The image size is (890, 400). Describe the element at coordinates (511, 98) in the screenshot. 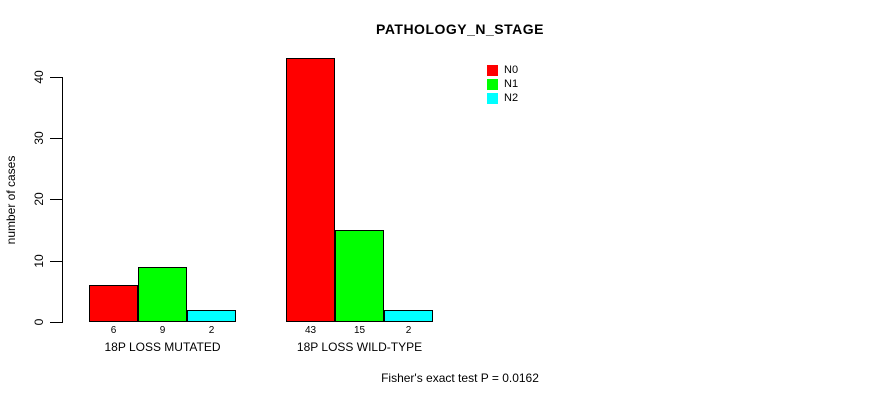

I see `legend-label-n2: N2` at that location.